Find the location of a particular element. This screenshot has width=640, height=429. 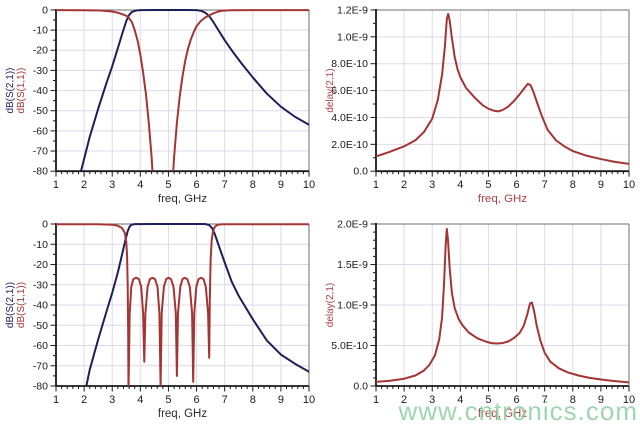

svg-text: 0 is located at coordinates (45, 225).